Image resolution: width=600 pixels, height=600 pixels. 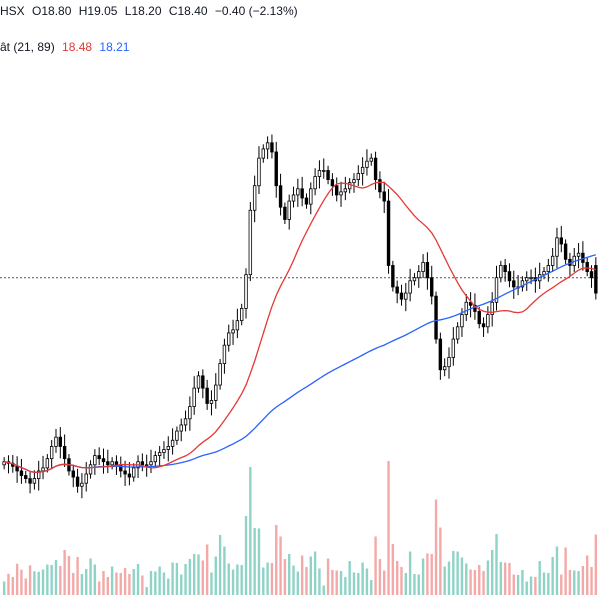 I want to click on open-value: O18.80, so click(x=52, y=11).